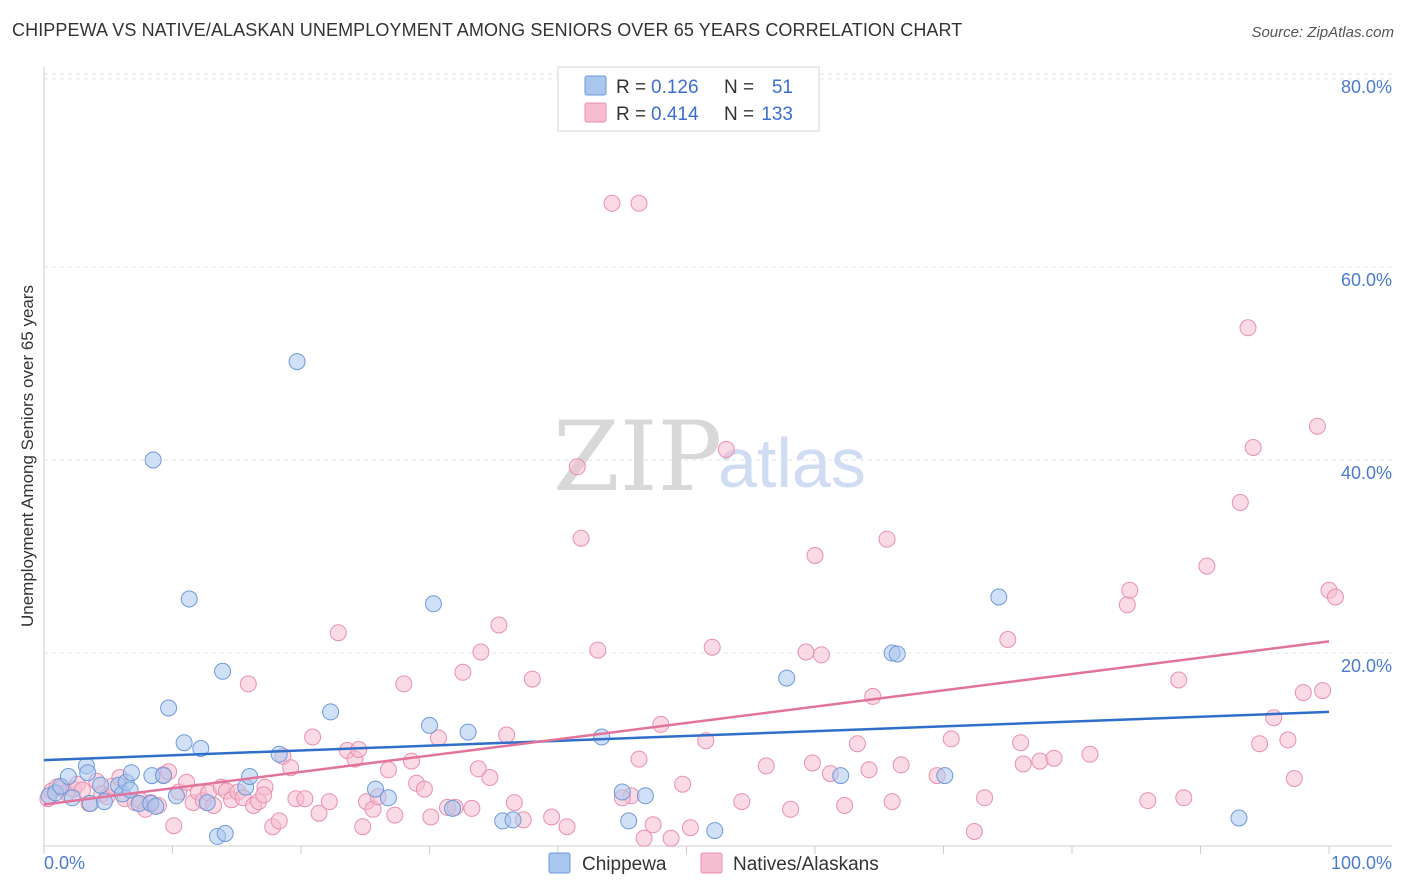  What do you see at coordinates (631, 87) in the screenshot?
I see `legend-r-label-chippewa: R =` at bounding box center [631, 87].